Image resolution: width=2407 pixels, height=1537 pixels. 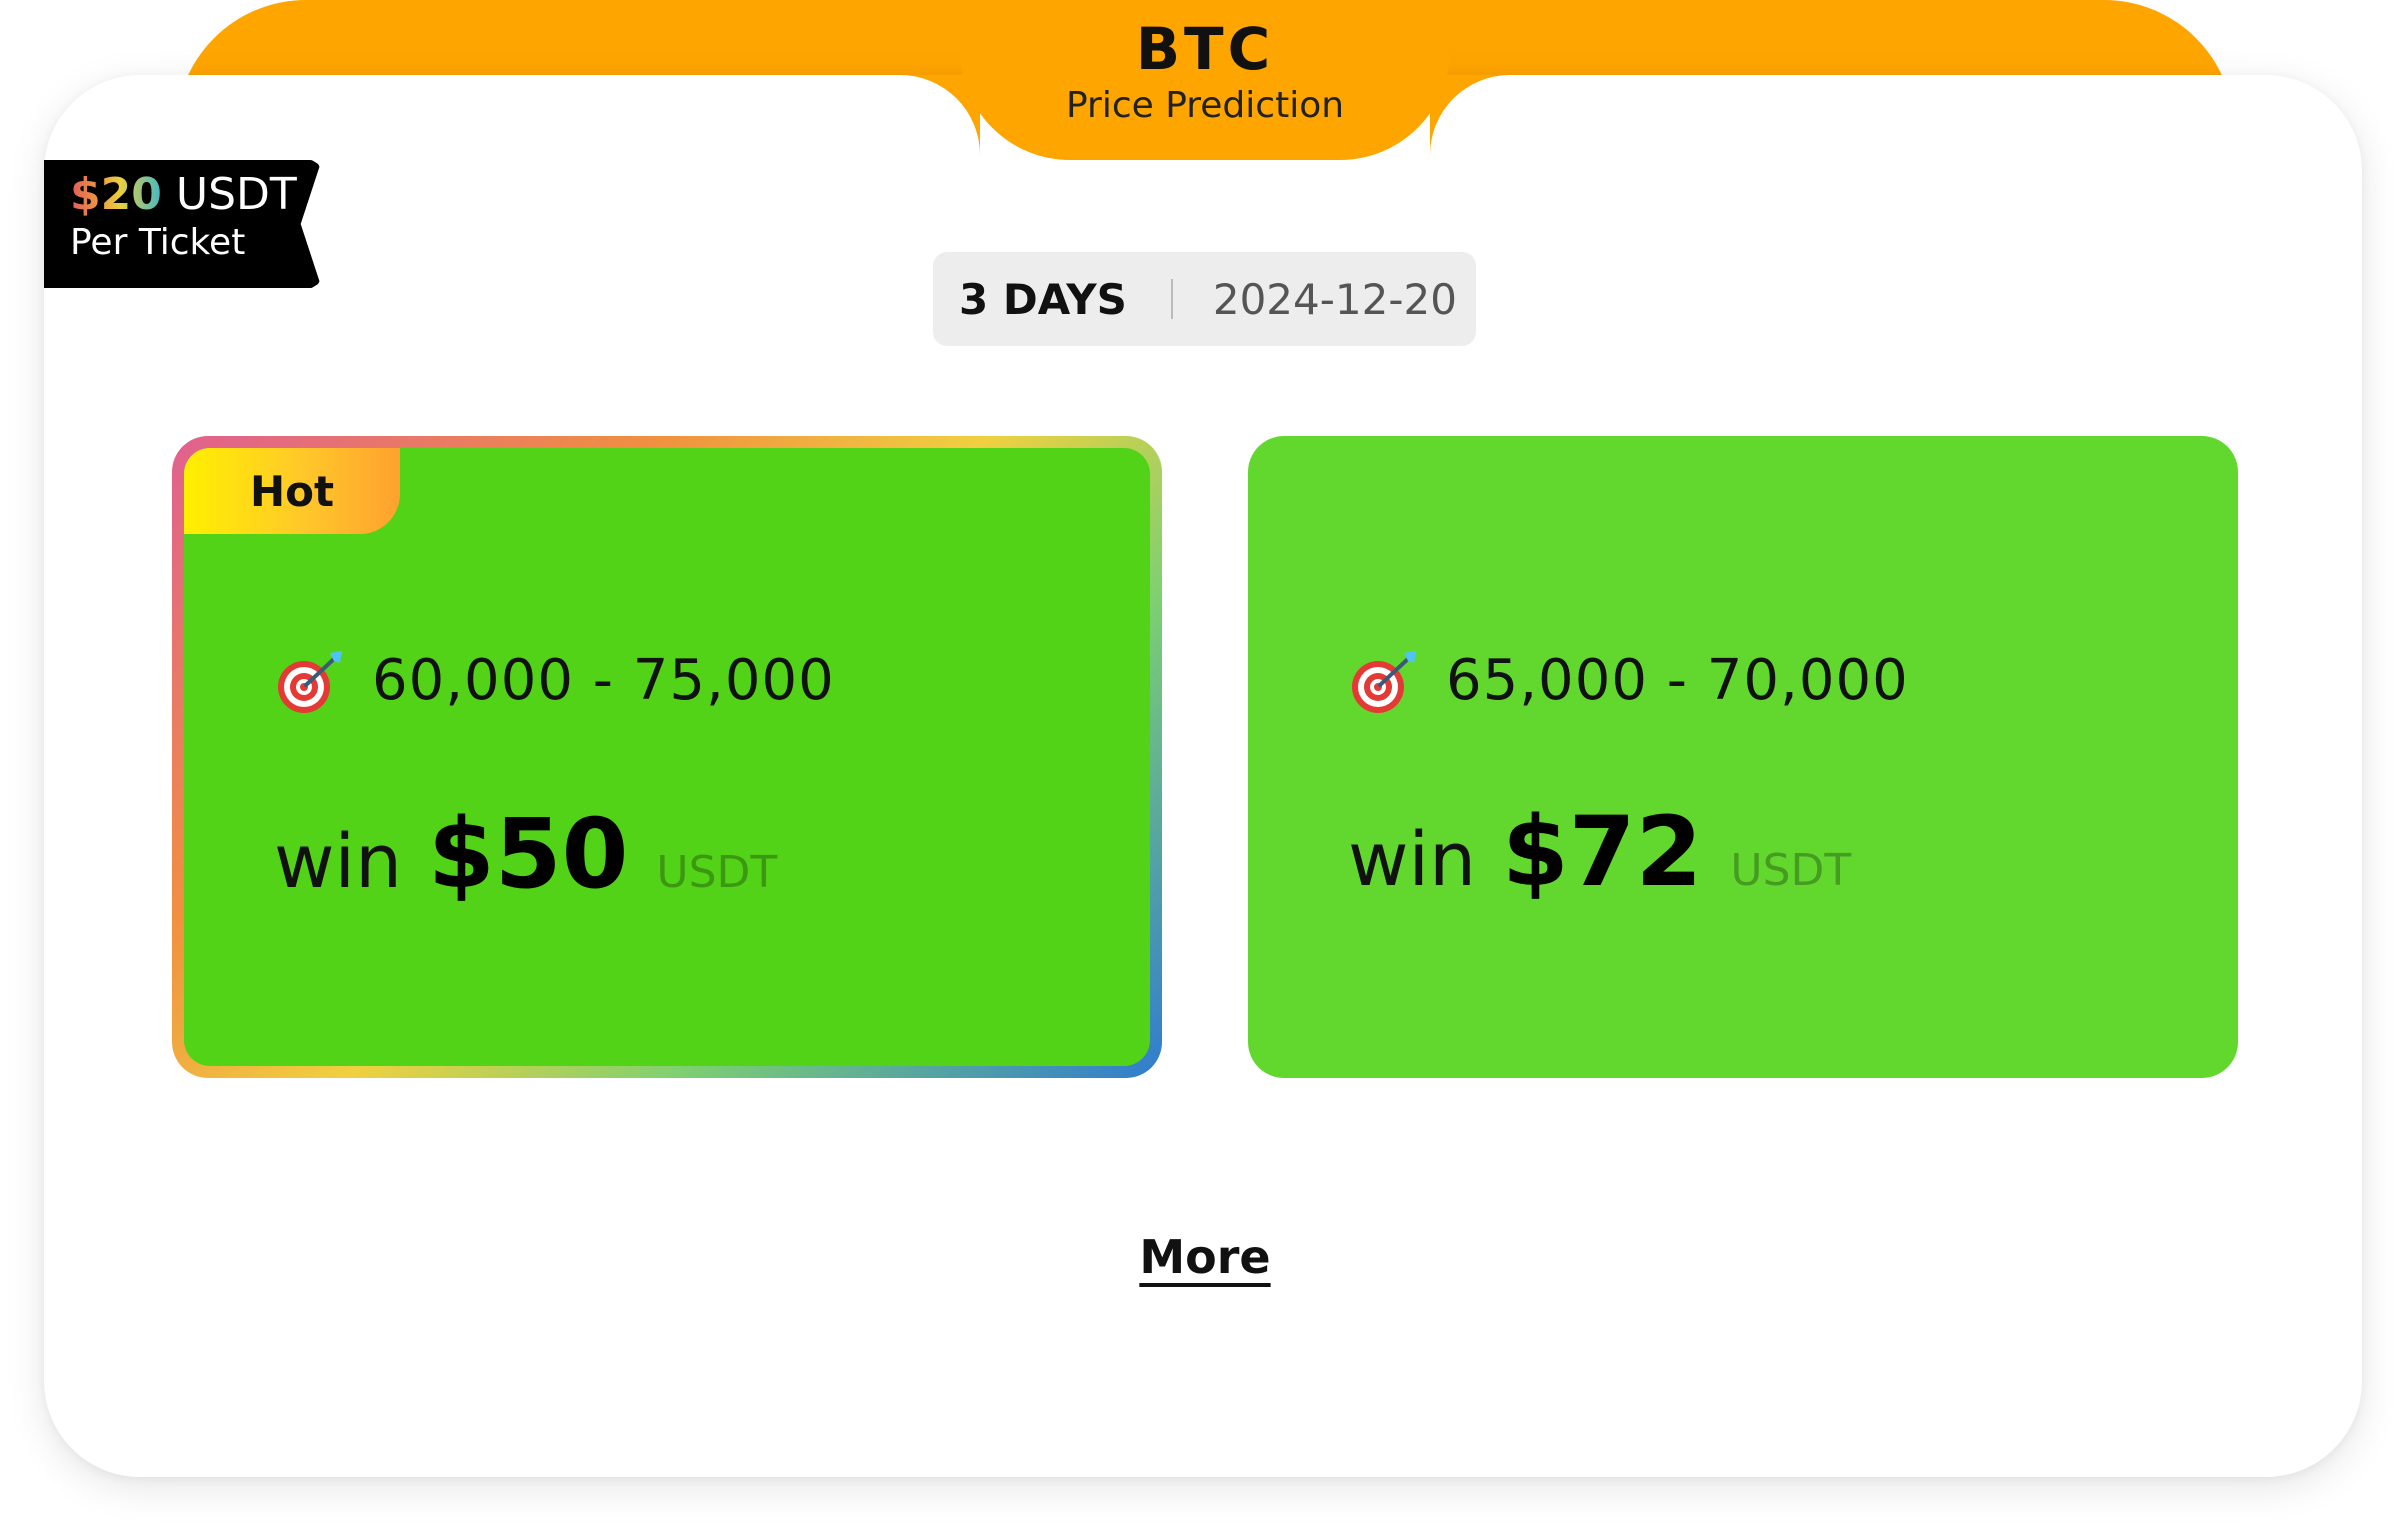 What do you see at coordinates (1205, 49) in the screenshot?
I see `page-title: BTC` at bounding box center [1205, 49].